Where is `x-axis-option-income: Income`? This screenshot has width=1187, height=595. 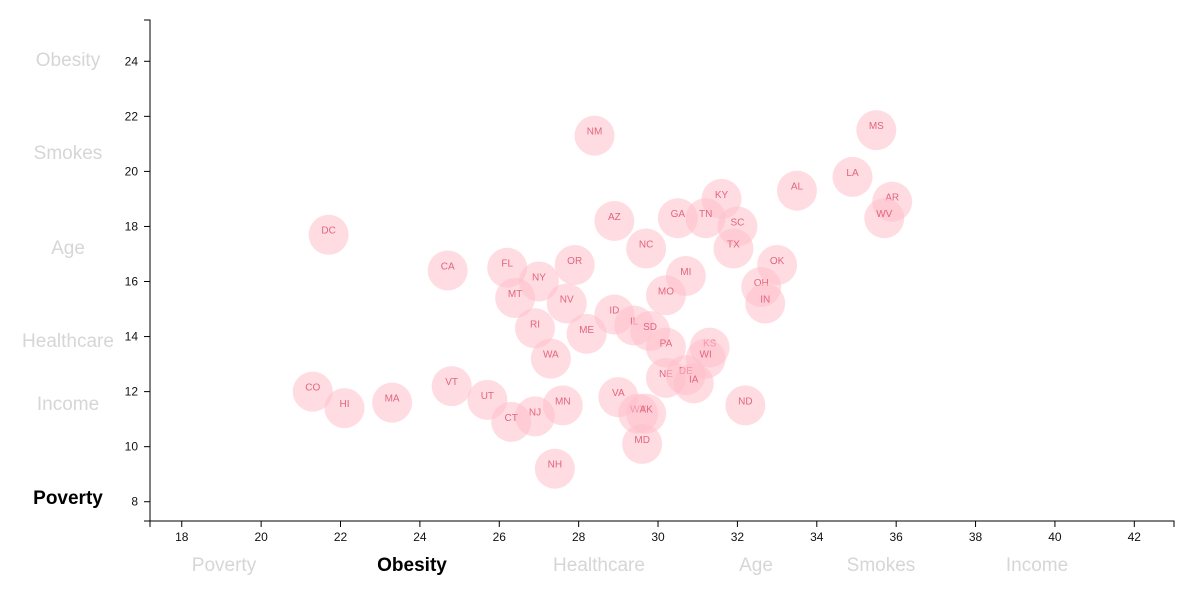 x-axis-option-income: Income is located at coordinates (1037, 565).